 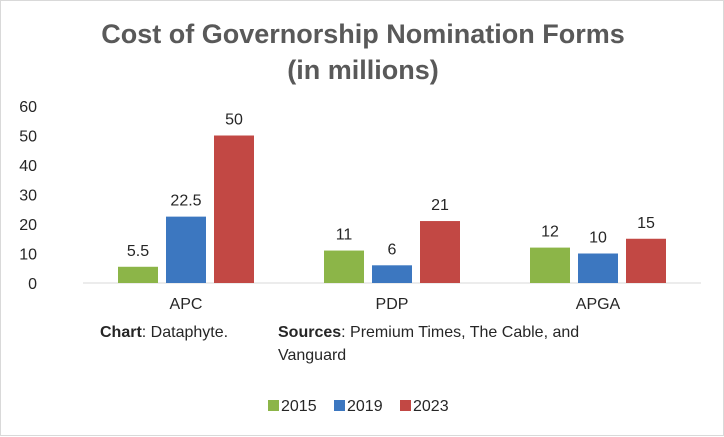 What do you see at coordinates (363, 70) in the screenshot?
I see `chart-title-line2: (in millions)` at bounding box center [363, 70].